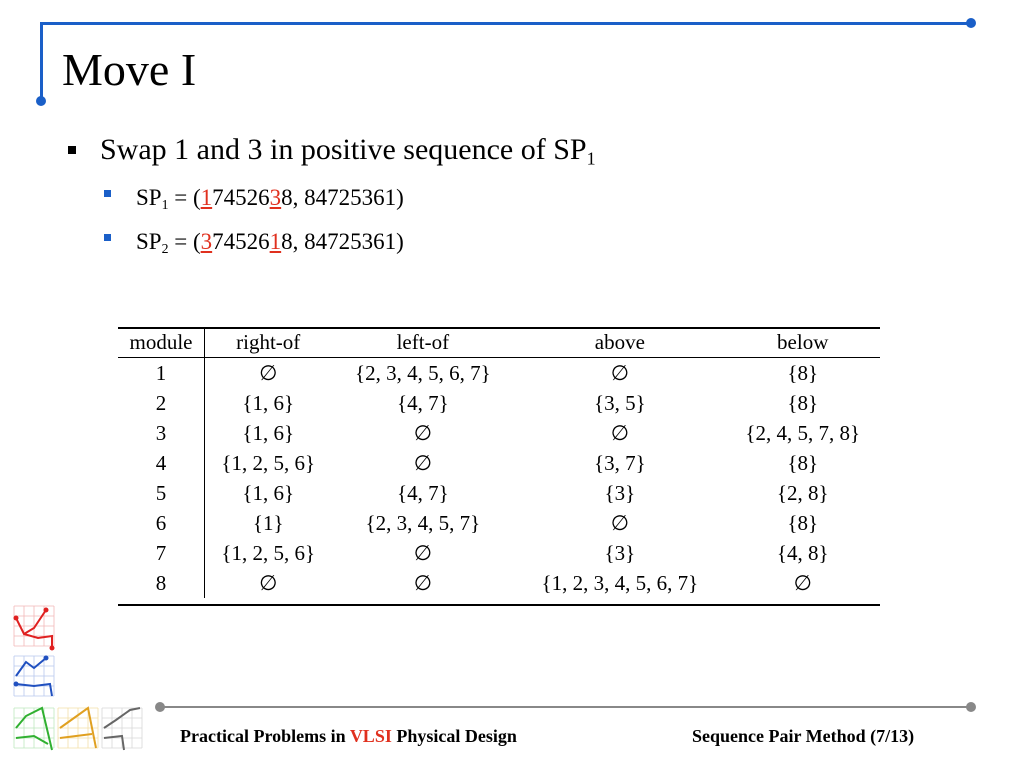 This screenshot has width=1024, height=768. Describe the element at coordinates (161, 403) in the screenshot. I see `table-cell-module: 2` at that location.